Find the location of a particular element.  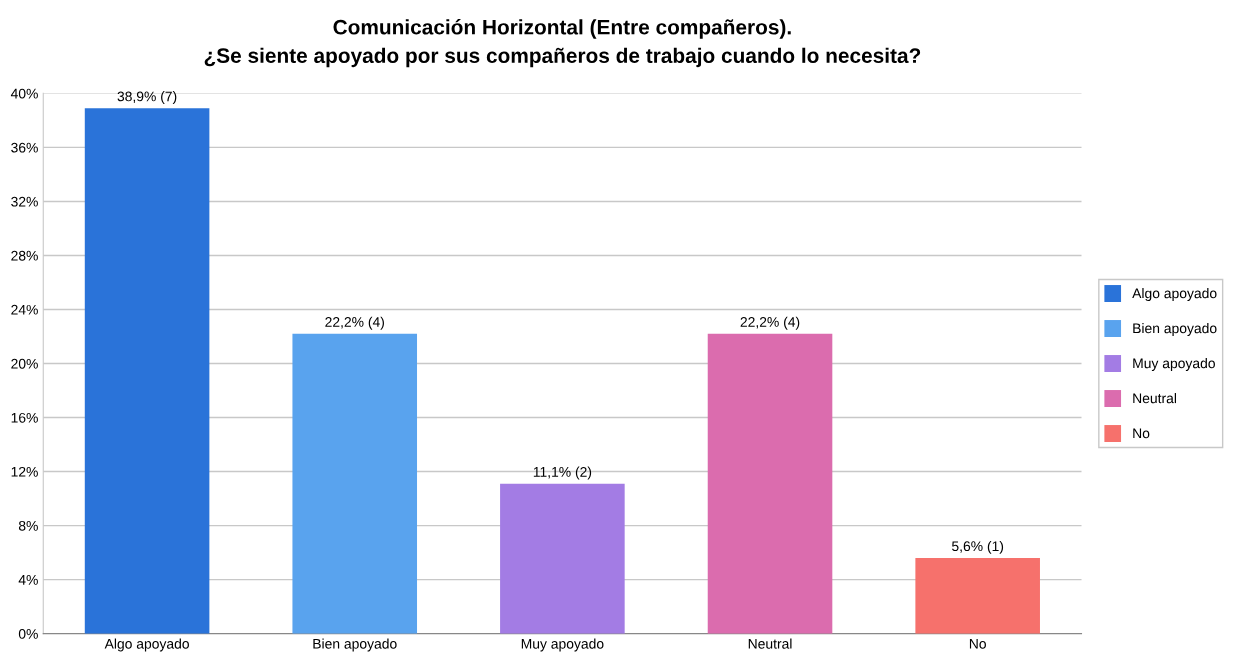

legend-label: Muy apoyado is located at coordinates (1174, 364).